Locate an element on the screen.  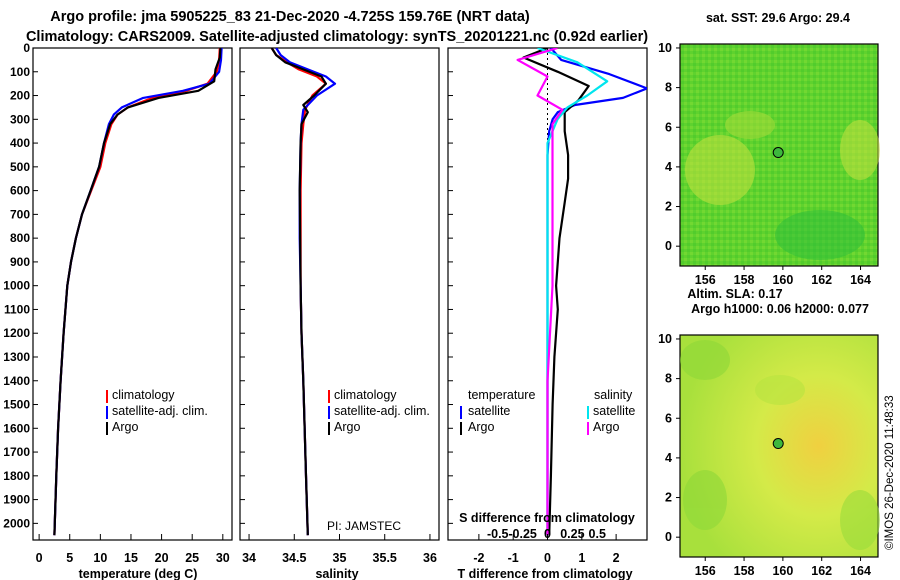
depth-tick-label: 600 is located at coordinates (20, 191).